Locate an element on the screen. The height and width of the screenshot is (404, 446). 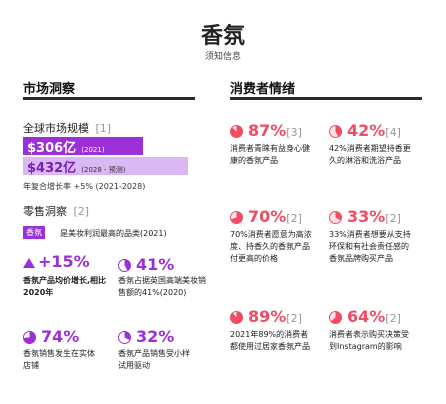
consumer-stat-value: 87%[3] is located at coordinates (275, 130).